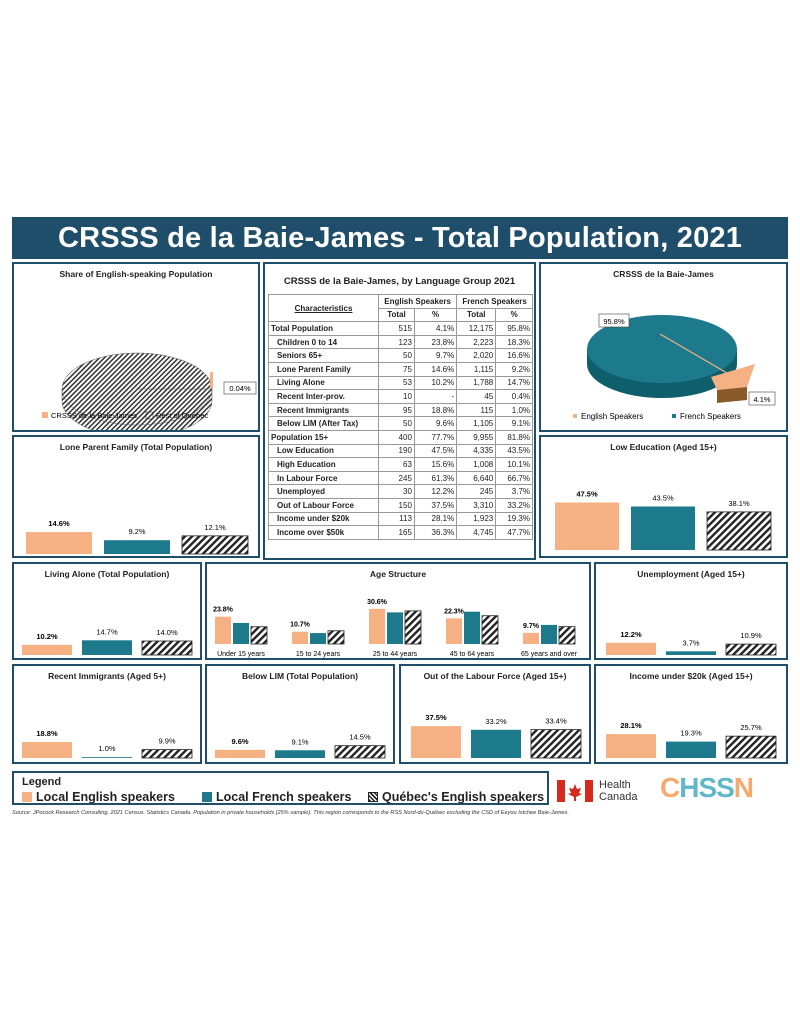  I want to click on chssn-logo: CHSSN, so click(707, 788).